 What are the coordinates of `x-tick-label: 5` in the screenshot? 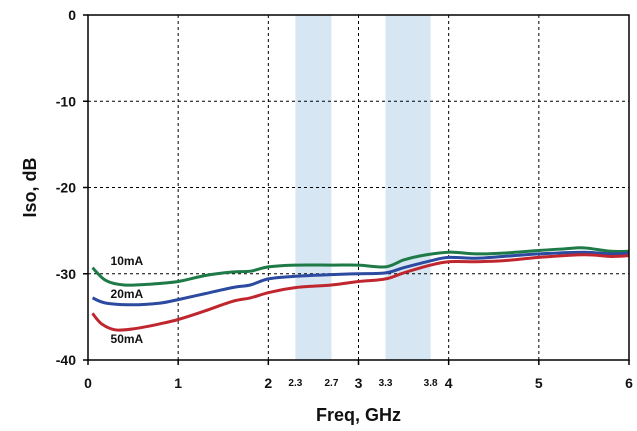 It's located at (539, 383).